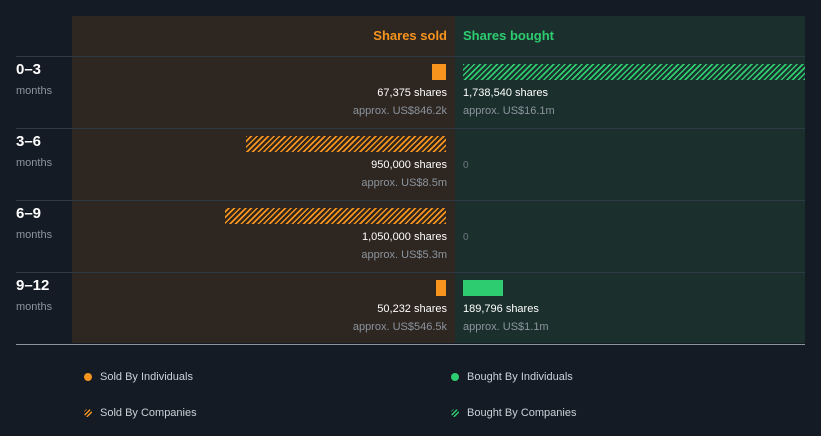 The height and width of the screenshot is (436, 821). Describe the element at coordinates (33, 285) in the screenshot. I see `row-label: 9–12` at that location.